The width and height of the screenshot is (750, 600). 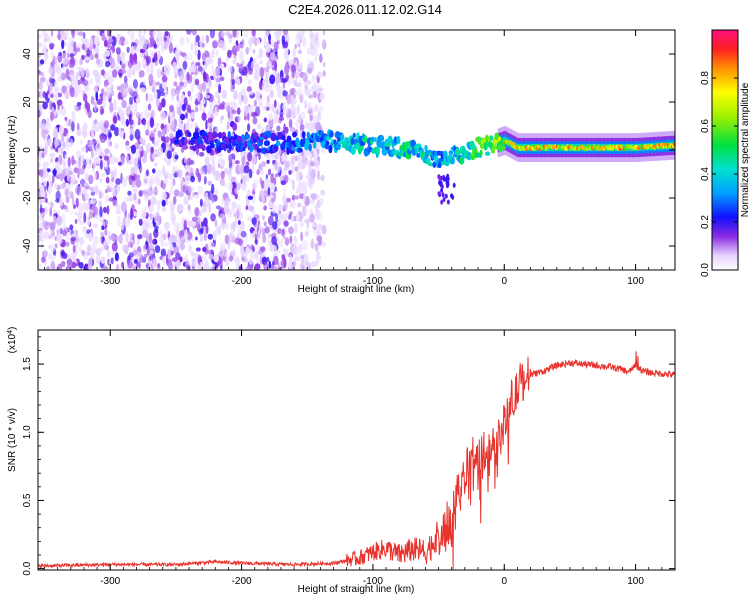 What do you see at coordinates (373, 281) in the screenshot?
I see `spectrogram-x-tick-label: -100` at bounding box center [373, 281].